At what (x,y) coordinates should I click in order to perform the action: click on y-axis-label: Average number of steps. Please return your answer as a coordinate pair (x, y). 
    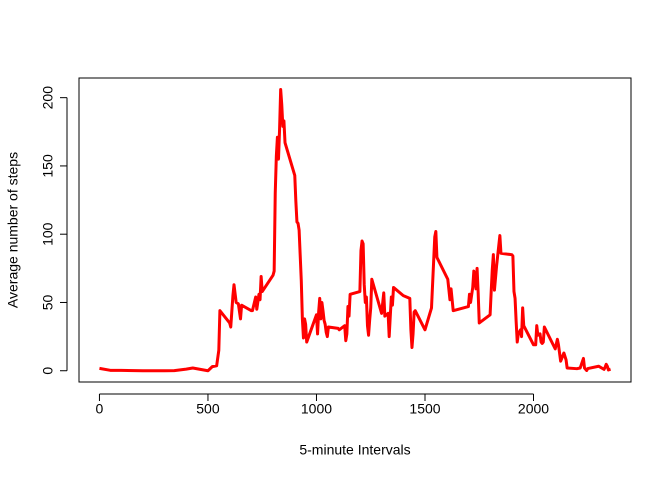
    Looking at the image, I should click on (13, 230).